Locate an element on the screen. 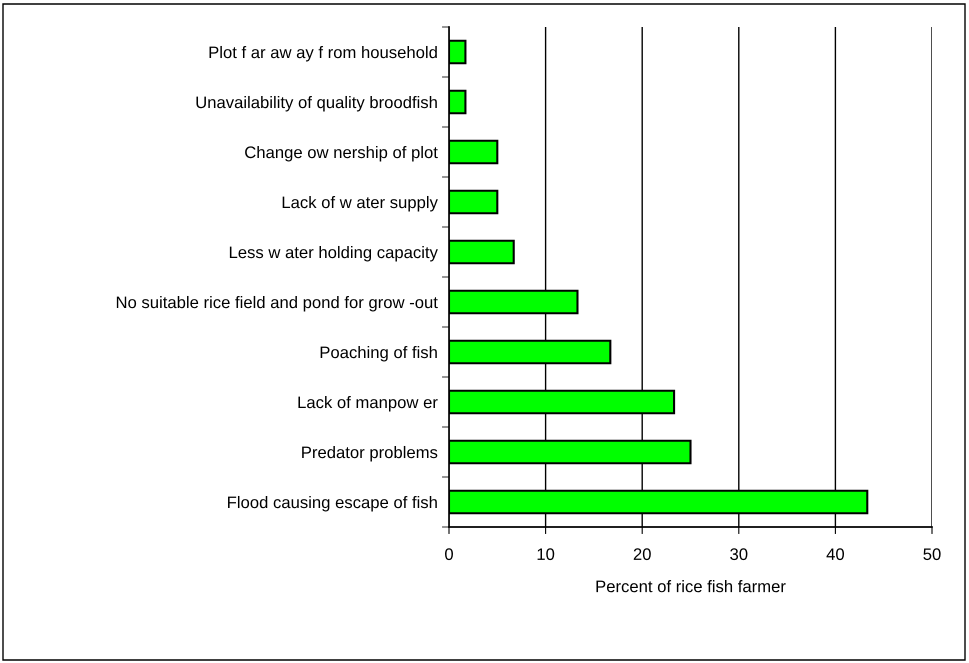 The height and width of the screenshot is (663, 969). y-tick-label: No suitable rice field and pond for grow -out is located at coordinates (277, 304).